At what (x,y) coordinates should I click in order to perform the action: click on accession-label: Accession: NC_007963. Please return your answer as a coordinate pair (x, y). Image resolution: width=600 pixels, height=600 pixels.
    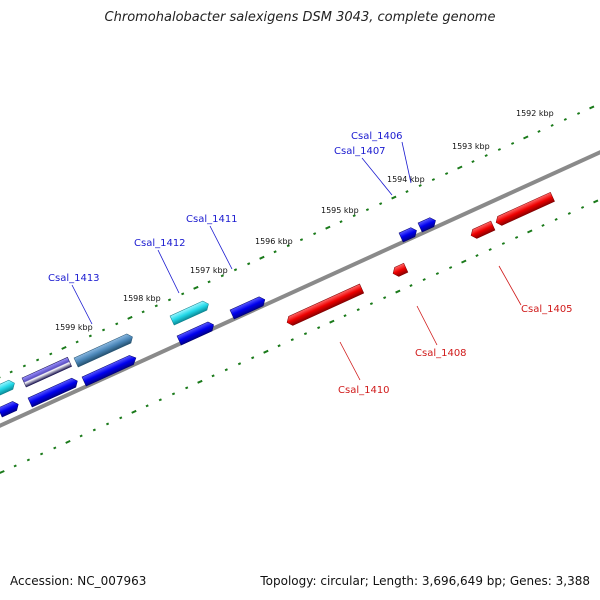
    Looking at the image, I should click on (78, 581).